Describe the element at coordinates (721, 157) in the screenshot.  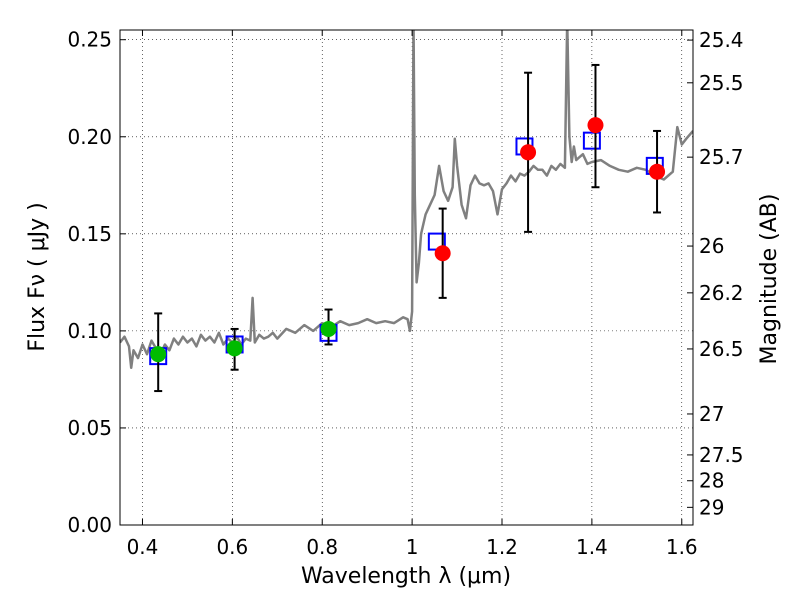
I see `mag-tick-label: 25.7` at that location.